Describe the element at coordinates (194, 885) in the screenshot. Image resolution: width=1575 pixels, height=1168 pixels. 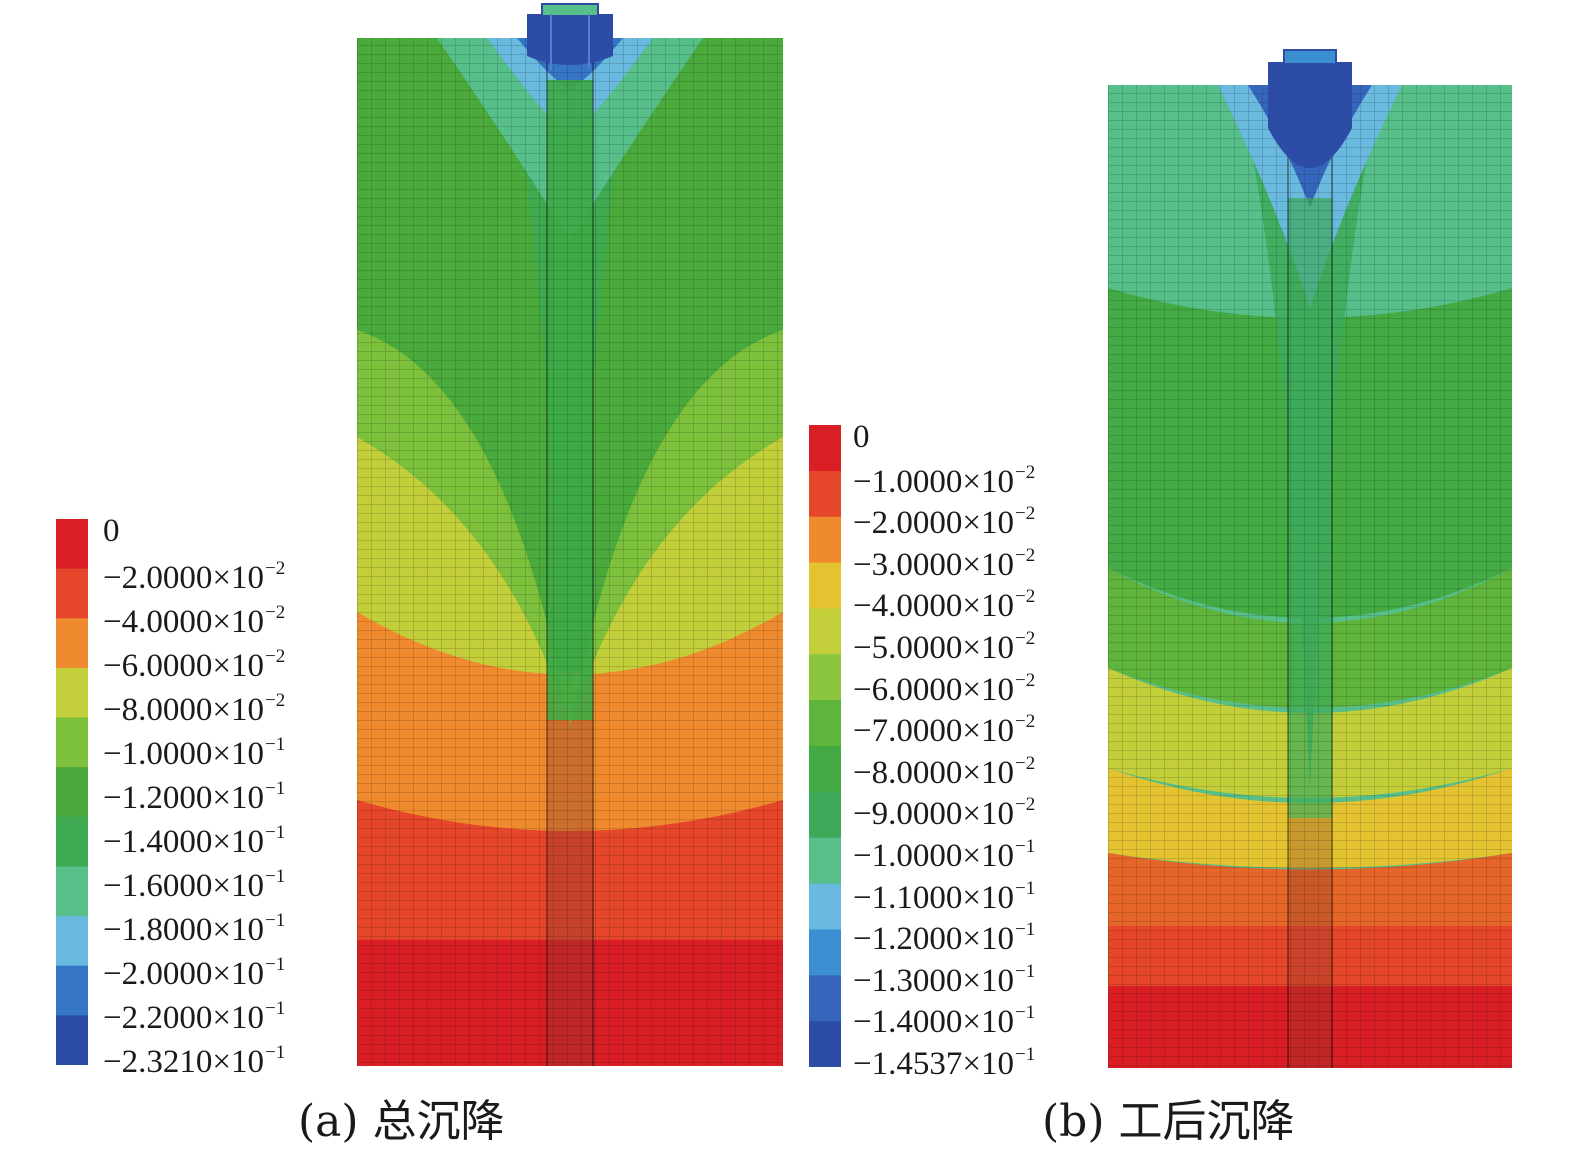
I see `legend-label: −1.6000×10⁻¹` at that location.